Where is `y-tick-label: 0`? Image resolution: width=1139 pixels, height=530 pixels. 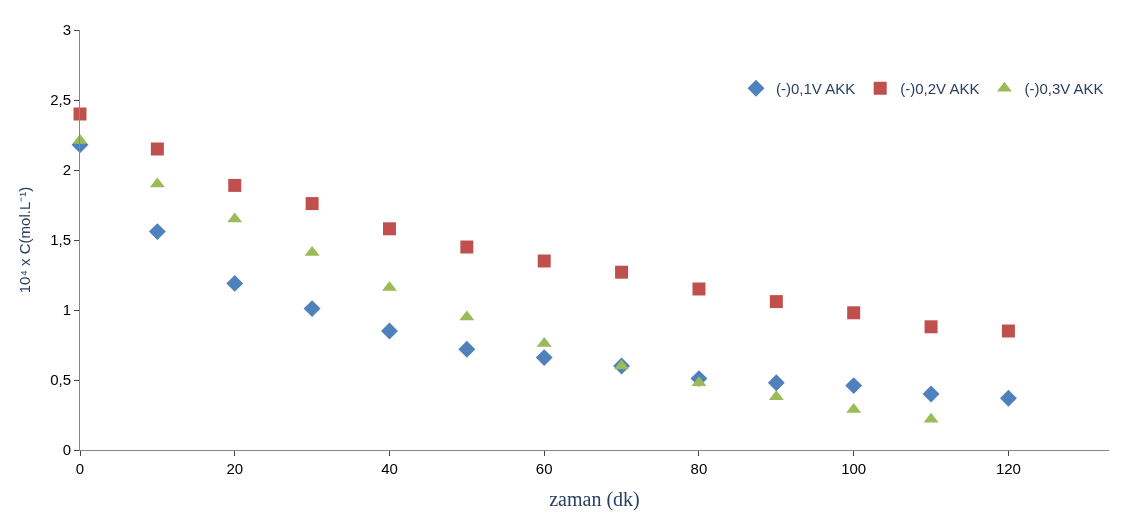 y-tick-label: 0 is located at coordinates (66, 450).